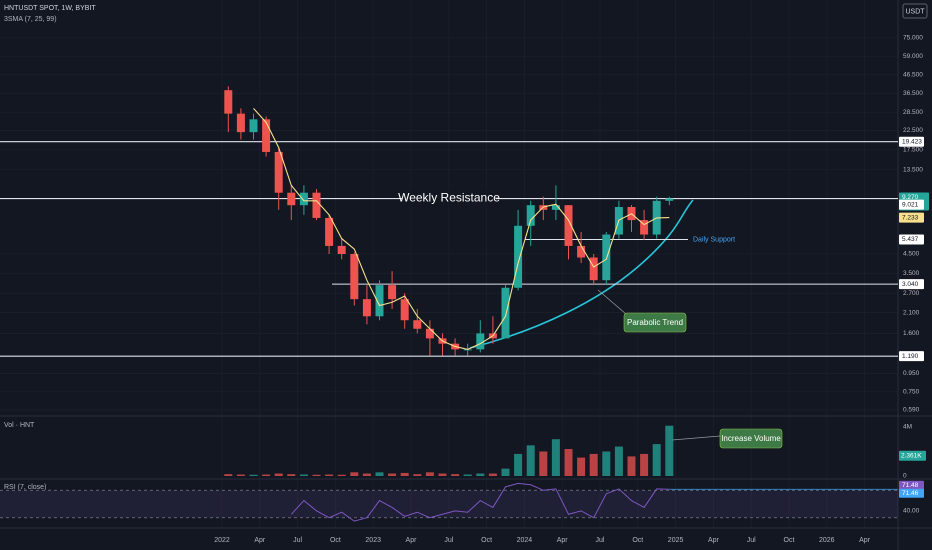 The image size is (932, 550). What do you see at coordinates (25, 487) in the screenshot?
I see `rsi-title: RSI (7, close)` at bounding box center [25, 487].